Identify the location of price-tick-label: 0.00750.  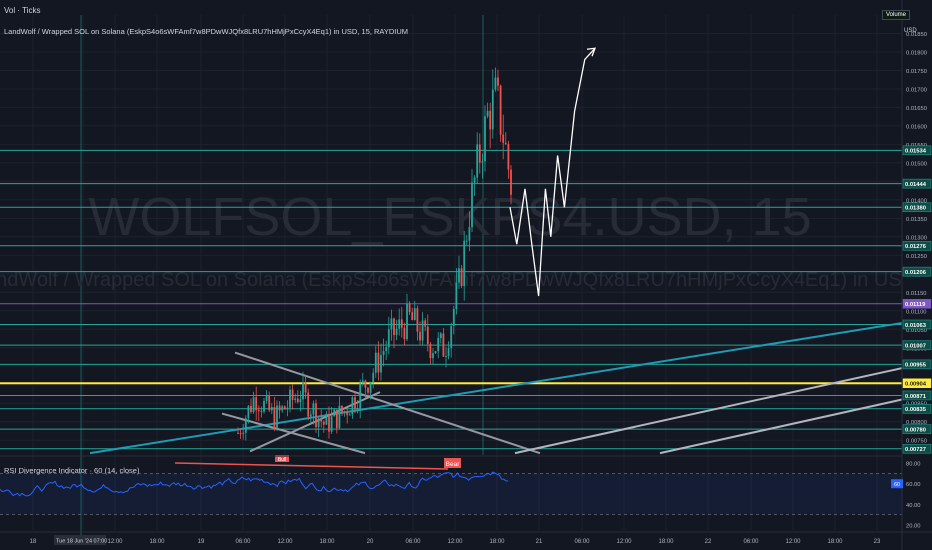
(916, 442).